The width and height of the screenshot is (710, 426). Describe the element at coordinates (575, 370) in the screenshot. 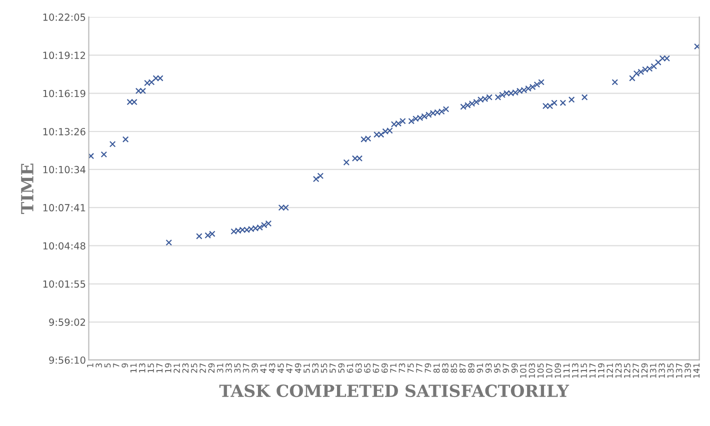

I see `x-tick-label: 113` at that location.